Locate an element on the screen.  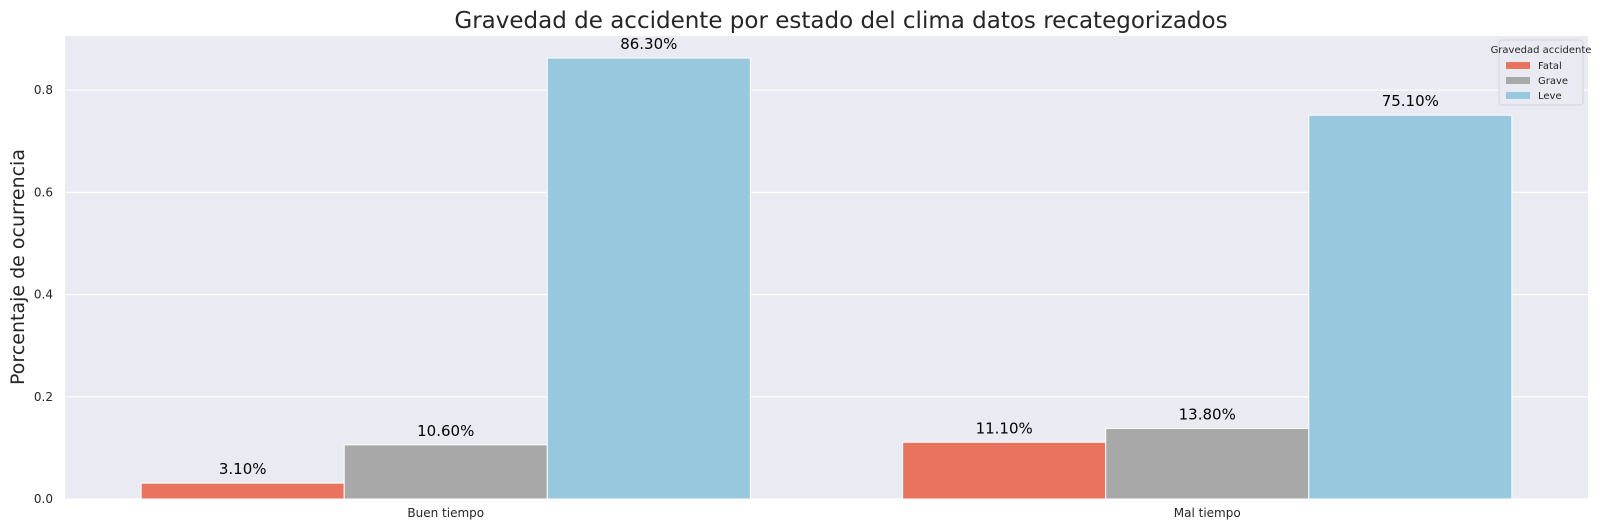
legend-box is located at coordinates (1541, 72).